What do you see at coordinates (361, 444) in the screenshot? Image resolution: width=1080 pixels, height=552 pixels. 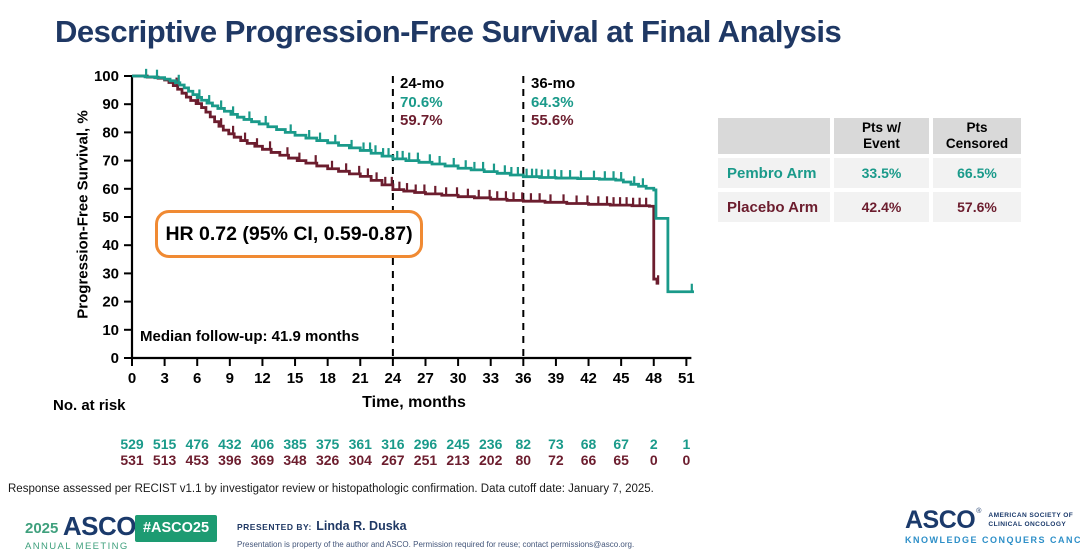 I see `at-risk-pembro-value: 361` at bounding box center [361, 444].